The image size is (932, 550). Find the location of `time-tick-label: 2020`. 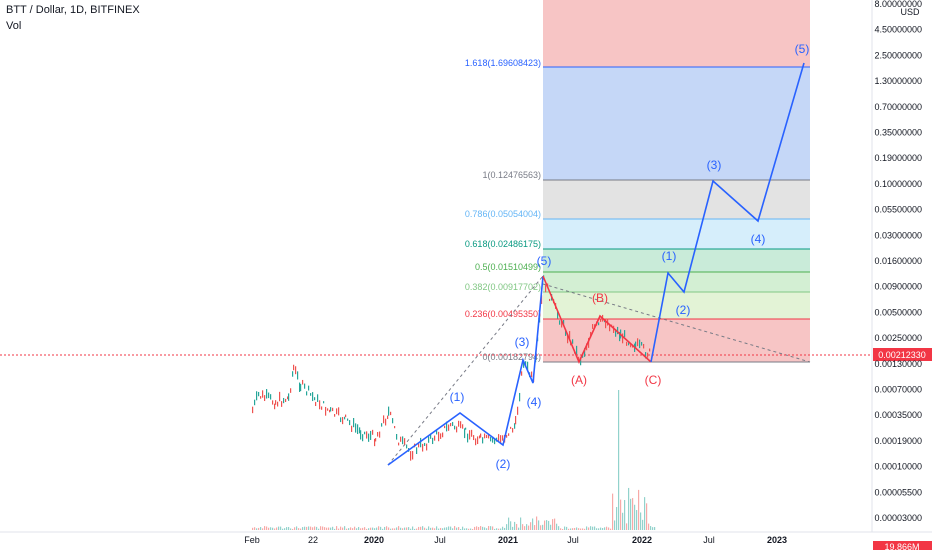

time-tick-label: 2020 is located at coordinates (374, 540).